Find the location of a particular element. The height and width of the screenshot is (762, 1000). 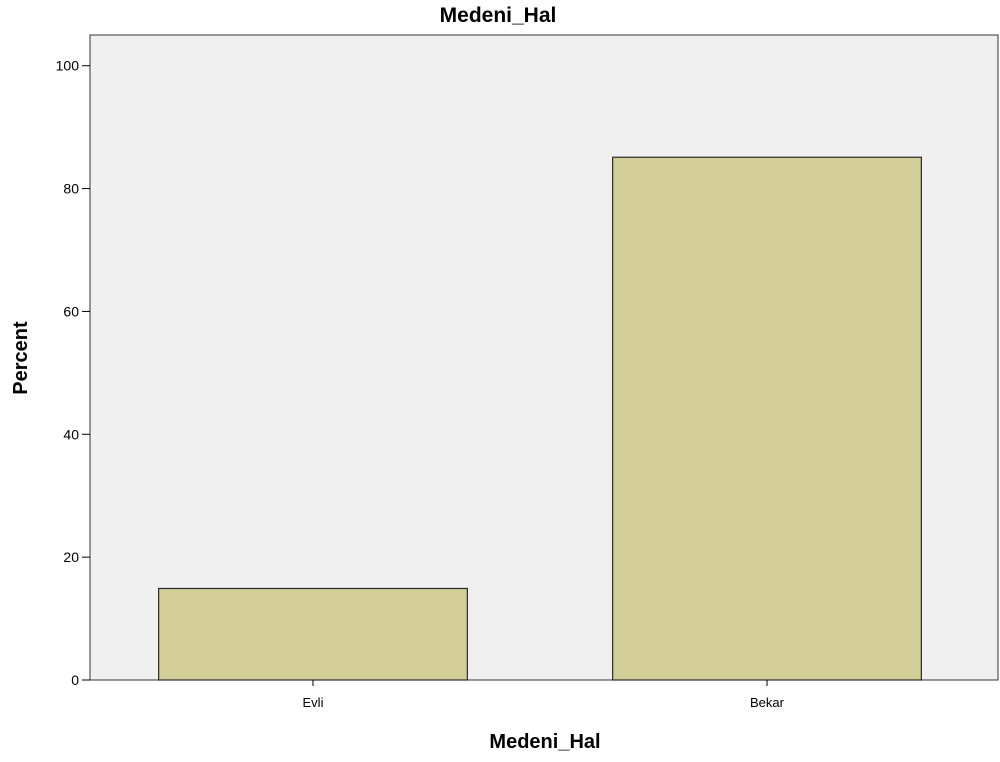

y-tick-label: 60 is located at coordinates (71, 311).